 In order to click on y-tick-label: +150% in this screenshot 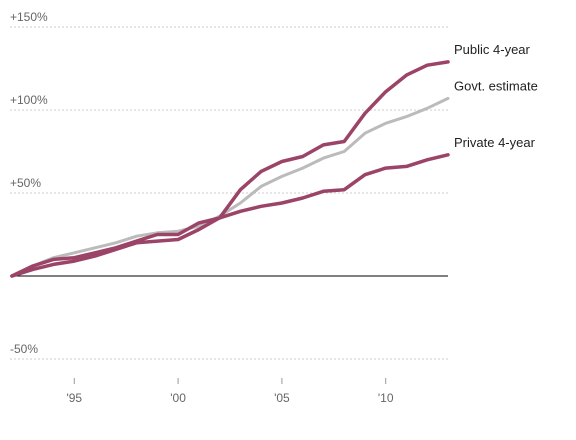, I will do `click(29, 17)`.